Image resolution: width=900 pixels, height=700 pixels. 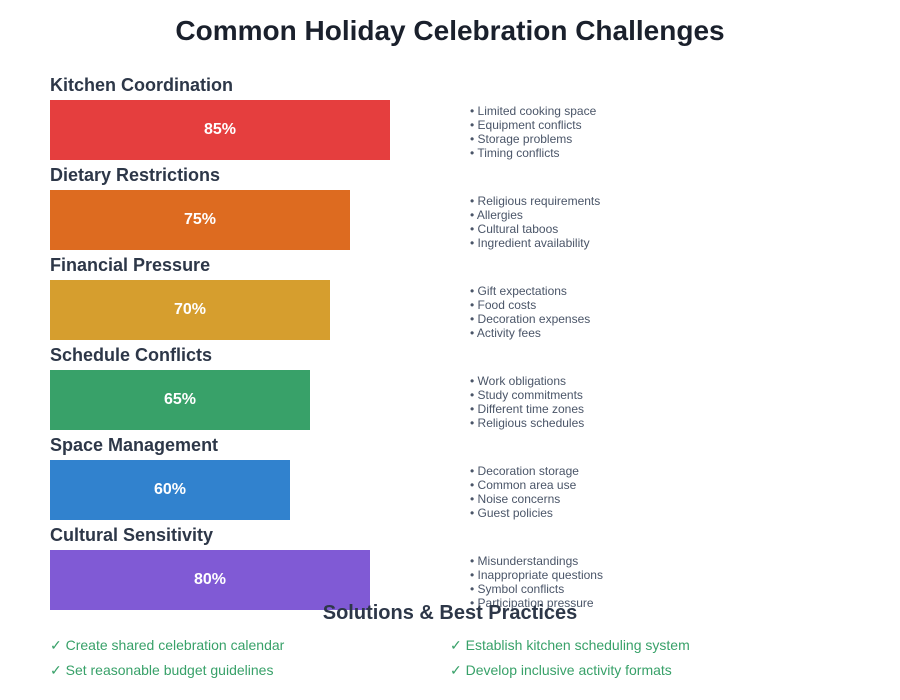 What do you see at coordinates (530, 243) in the screenshot?
I see `challenge-detail-item: • Ingredient availability` at bounding box center [530, 243].